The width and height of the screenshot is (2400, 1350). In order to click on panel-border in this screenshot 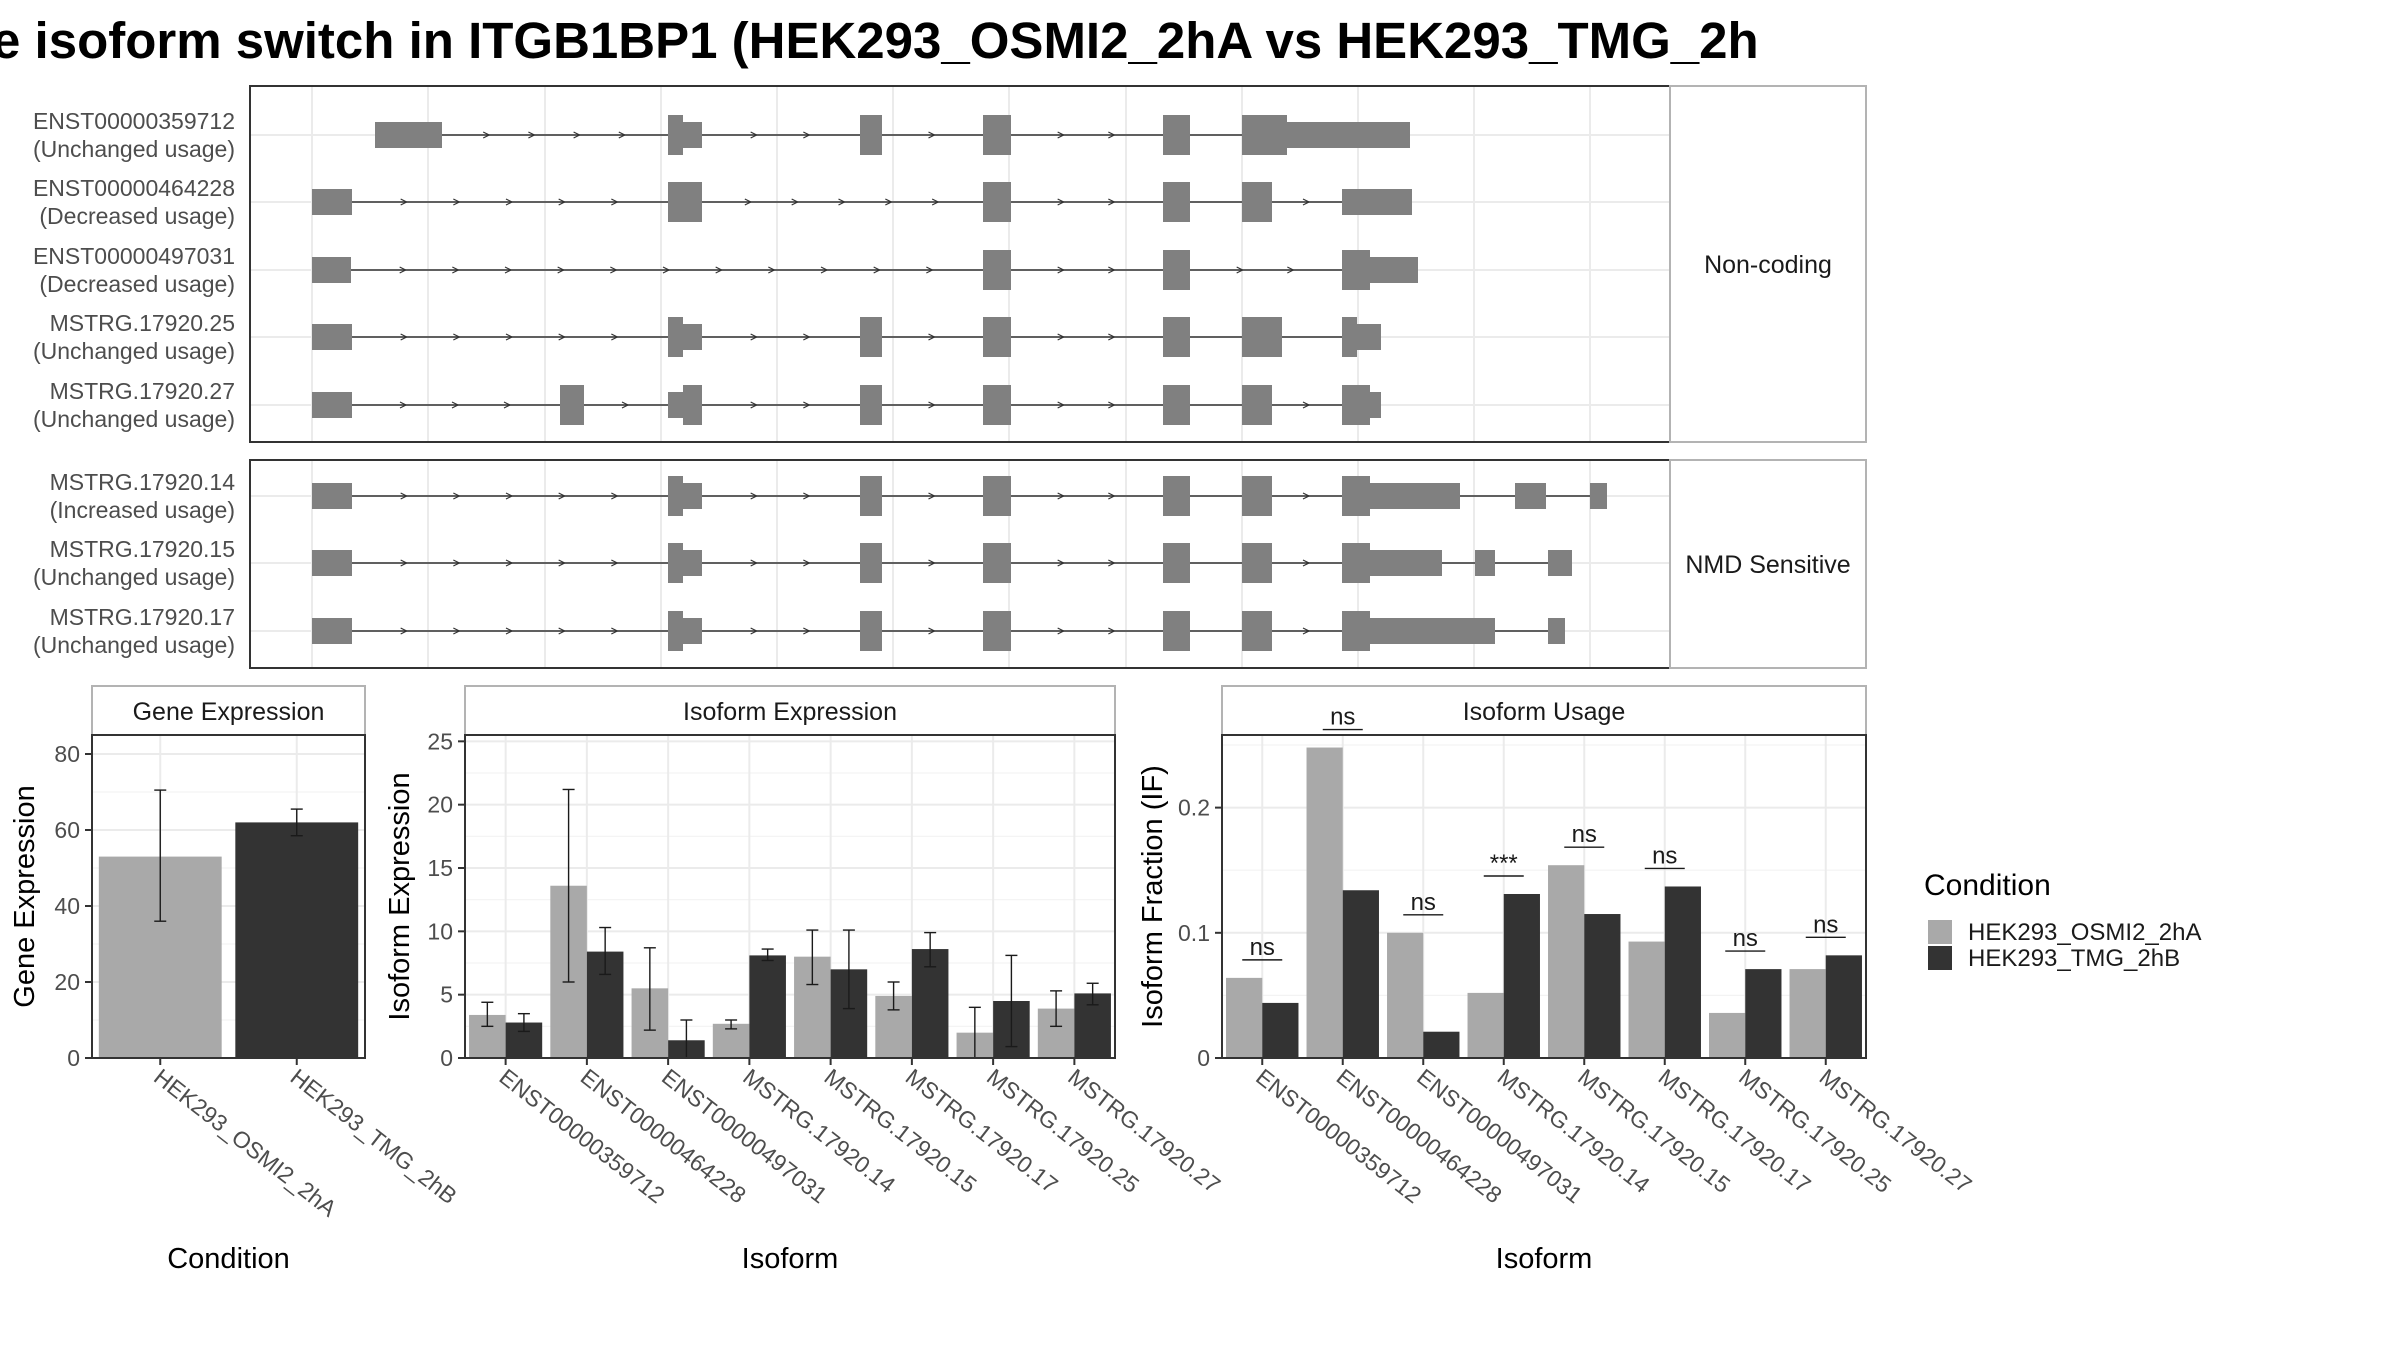, I will do `click(1544, 896)`.